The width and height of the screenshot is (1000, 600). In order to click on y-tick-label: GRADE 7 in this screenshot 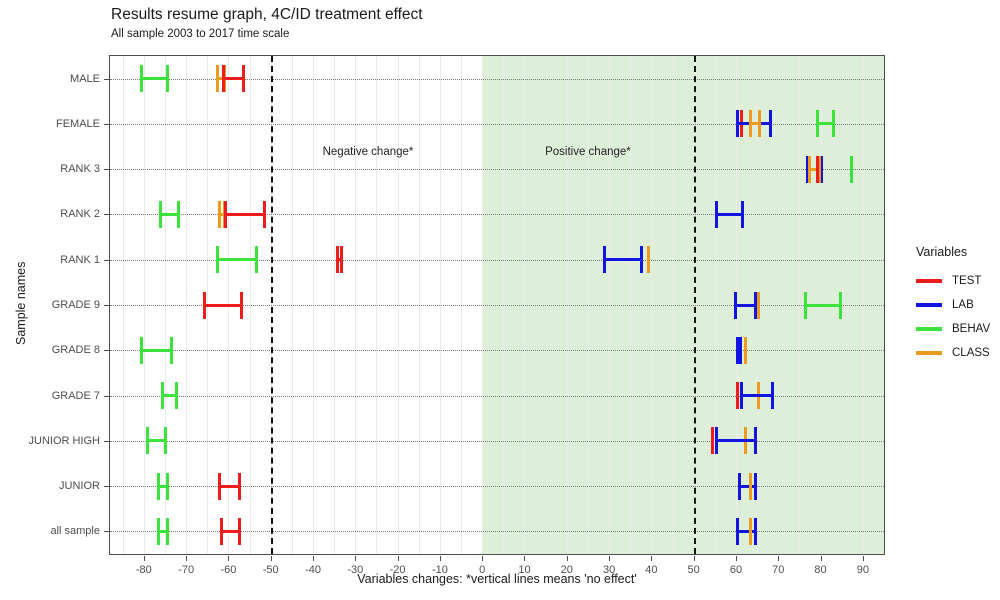, I will do `click(75, 395)`.